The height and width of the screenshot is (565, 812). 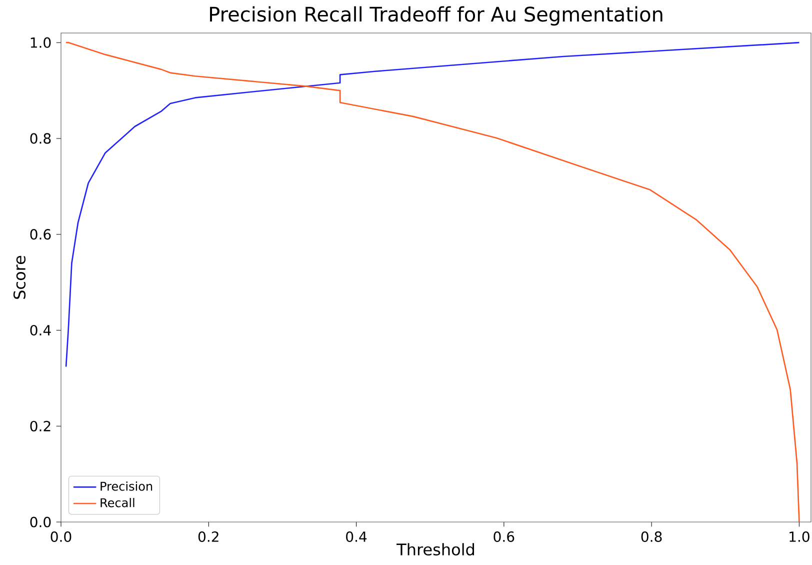 I want to click on x-tick-label: 0.6, so click(x=504, y=536).